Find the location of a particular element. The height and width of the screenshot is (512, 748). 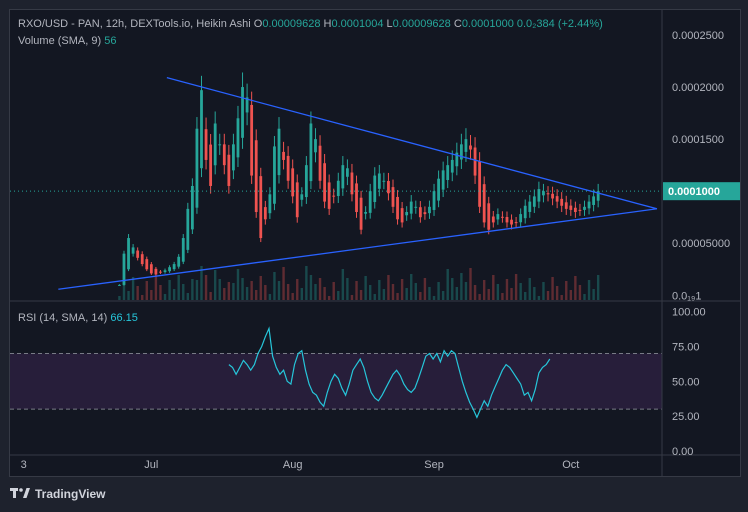

volume-label: Volume (SMA, 9) is located at coordinates (60, 41).